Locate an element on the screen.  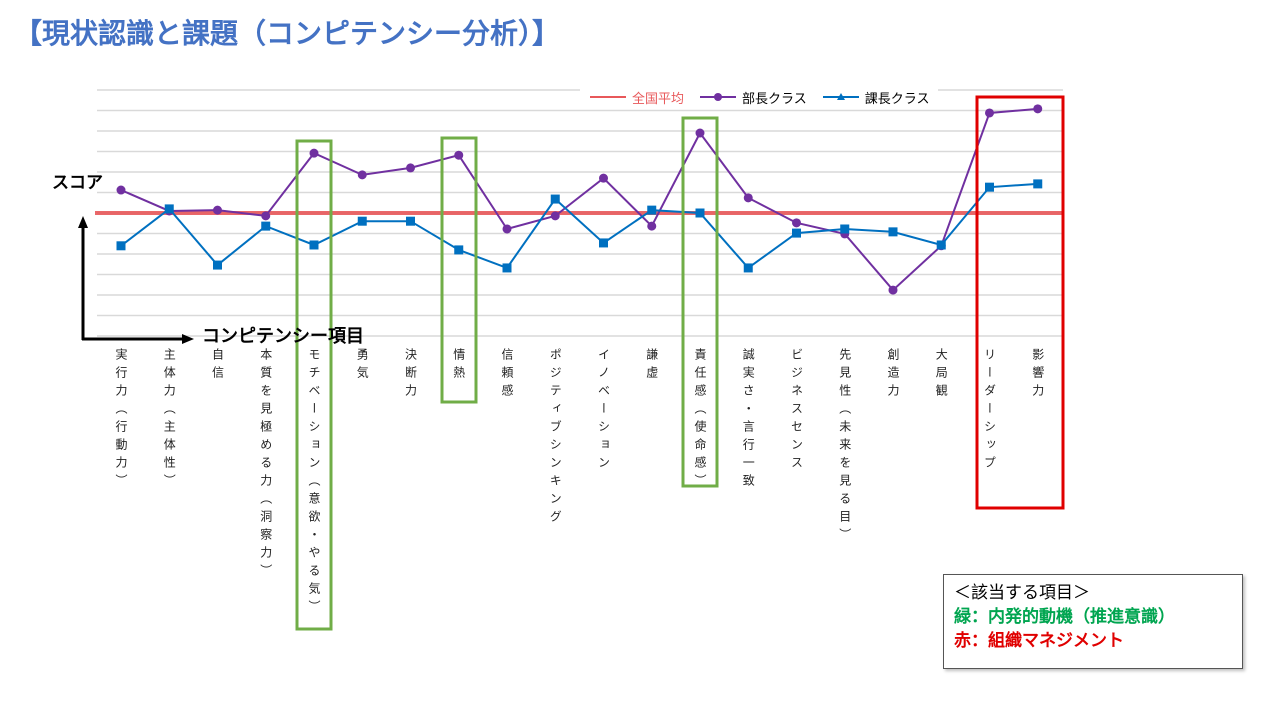
legend-label: 部長クラス is located at coordinates (774, 99).